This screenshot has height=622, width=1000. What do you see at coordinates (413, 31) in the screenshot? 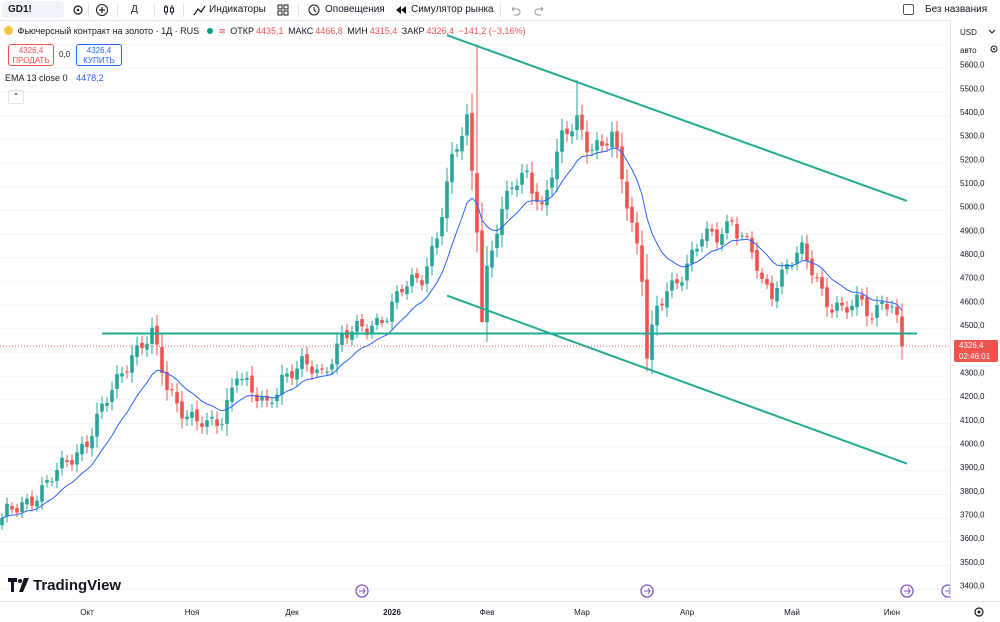
I see `close-label: ЗАКР` at bounding box center [413, 31].